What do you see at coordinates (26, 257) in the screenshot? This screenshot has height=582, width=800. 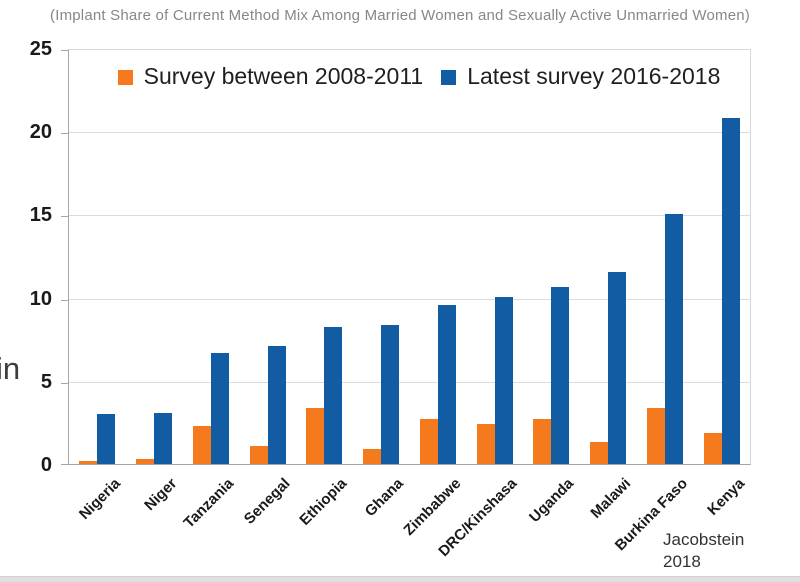 I see `y-axis: 0 5 10 15 20 25` at bounding box center [26, 257].